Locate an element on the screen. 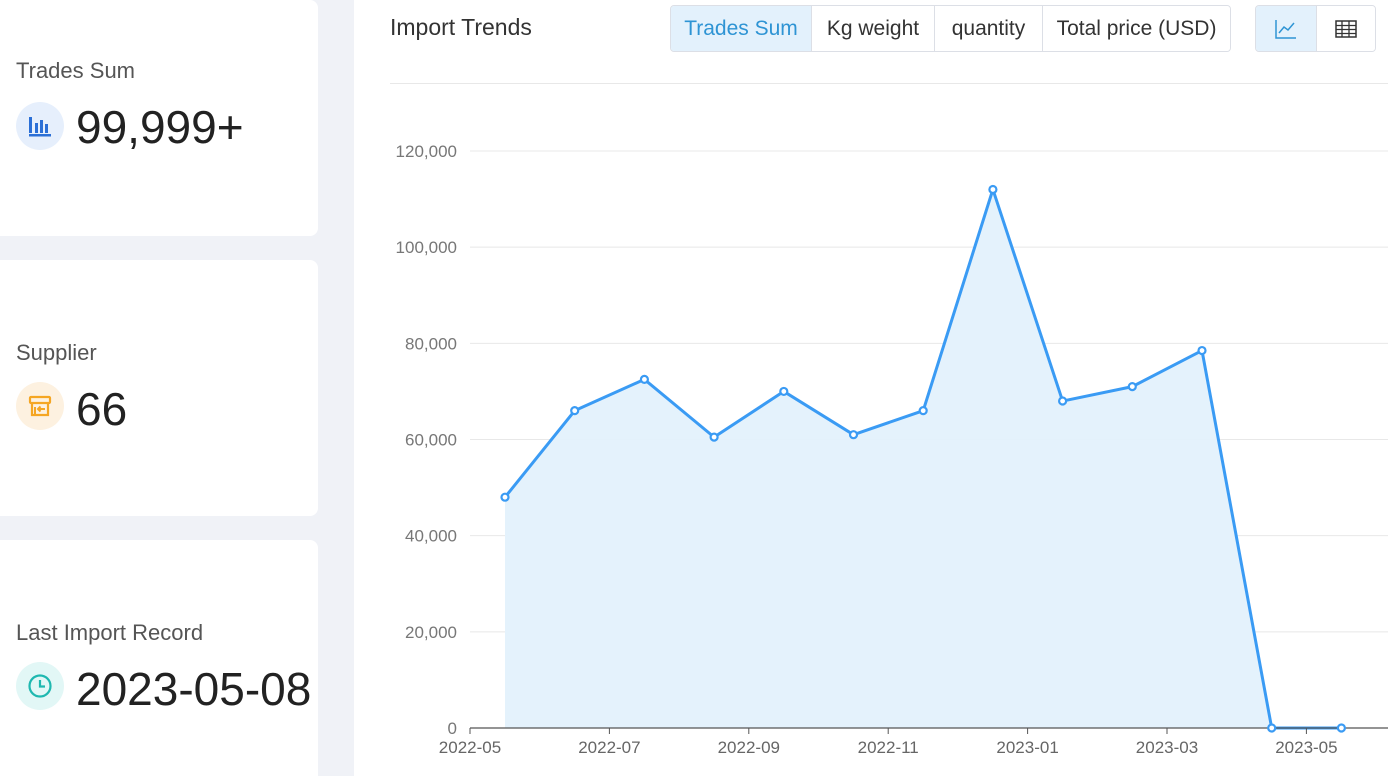 This screenshot has height=776, width=1388. y-tick-label: 120,000 is located at coordinates (426, 151).